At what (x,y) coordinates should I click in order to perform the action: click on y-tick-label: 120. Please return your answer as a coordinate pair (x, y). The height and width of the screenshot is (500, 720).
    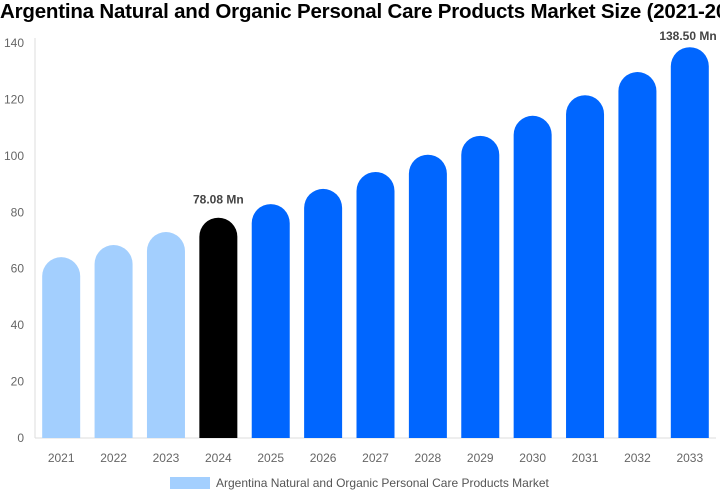
    Looking at the image, I should click on (14, 99).